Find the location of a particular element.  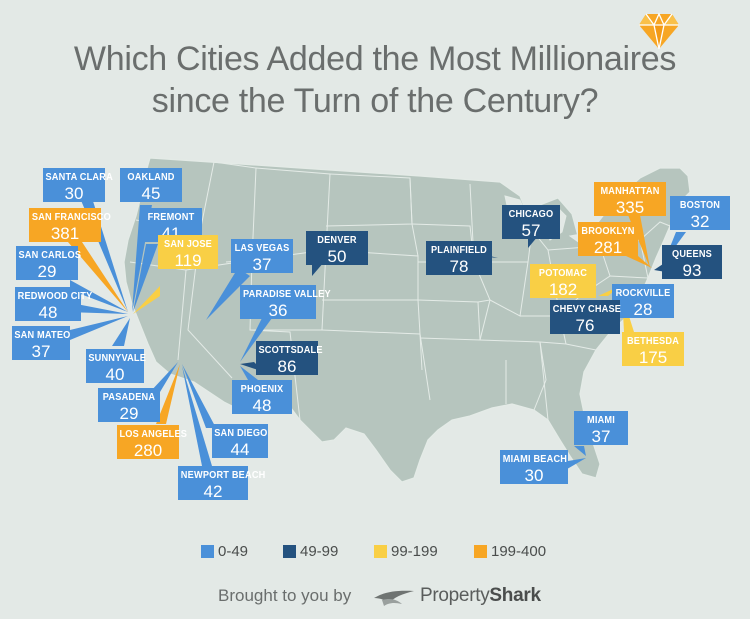

legend-label: 99-199 is located at coordinates (414, 551).